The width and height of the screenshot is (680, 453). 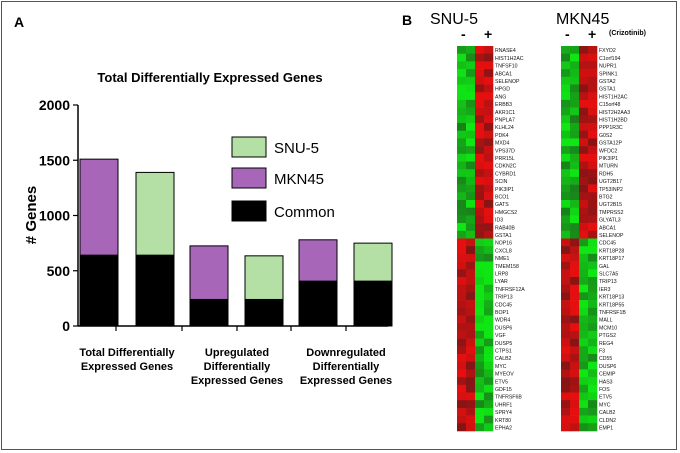 I want to click on gene-label: MXD4, so click(x=502, y=144).